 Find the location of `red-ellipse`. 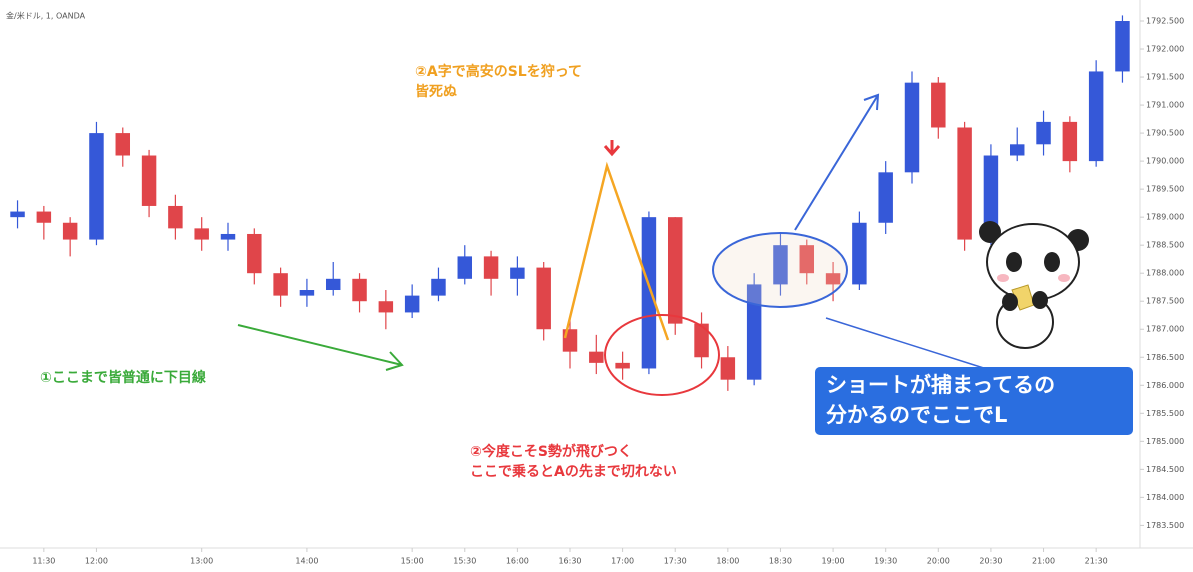

red-ellipse is located at coordinates (662, 355).